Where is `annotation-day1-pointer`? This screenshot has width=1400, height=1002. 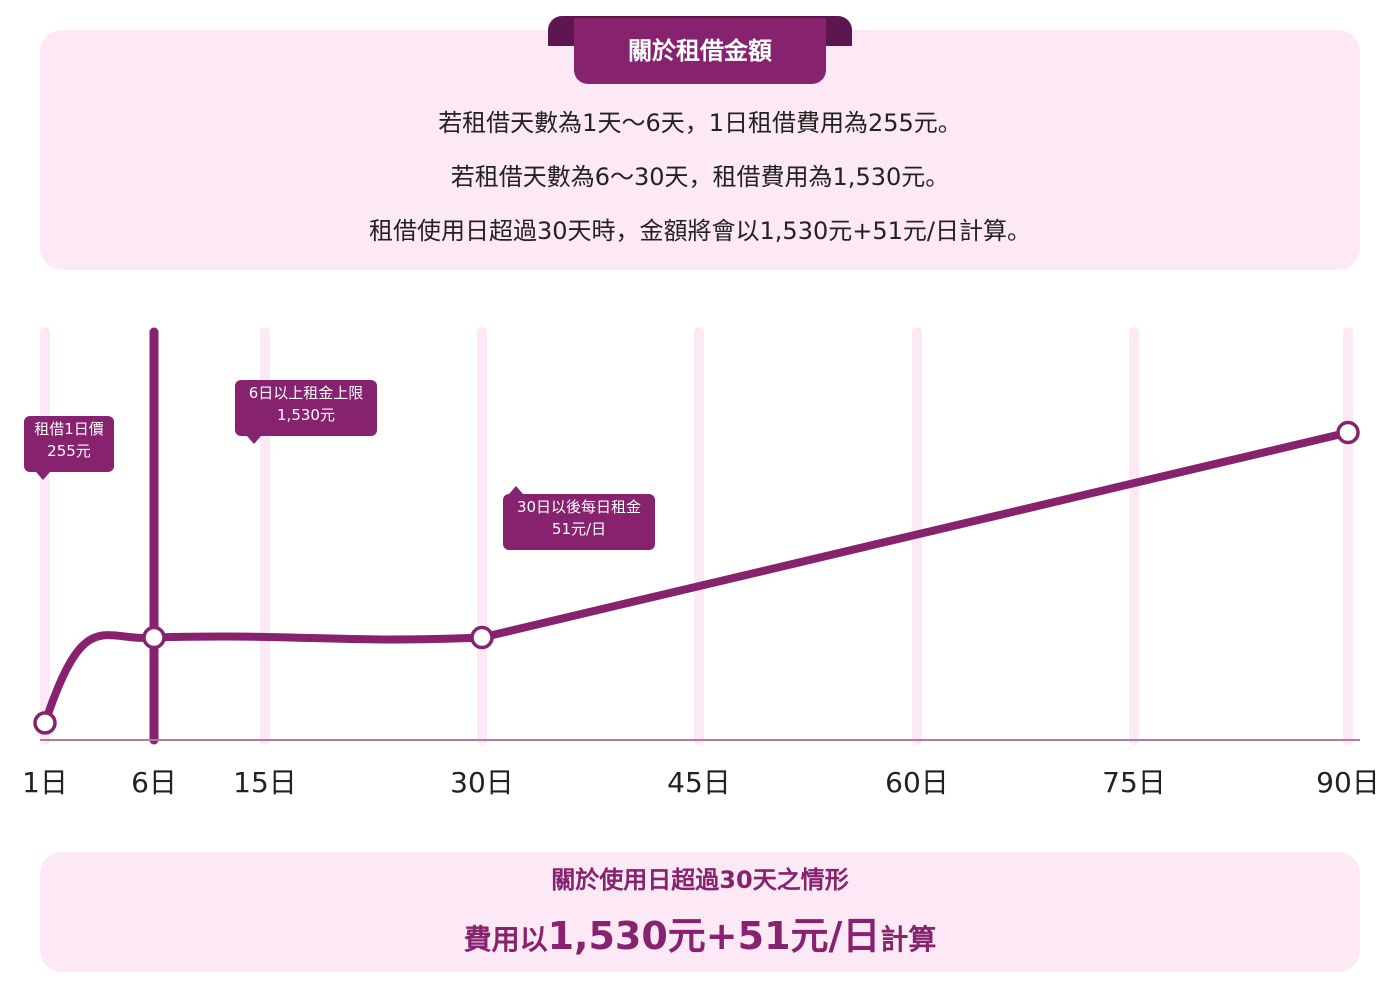 annotation-day1-pointer is located at coordinates (43, 476).